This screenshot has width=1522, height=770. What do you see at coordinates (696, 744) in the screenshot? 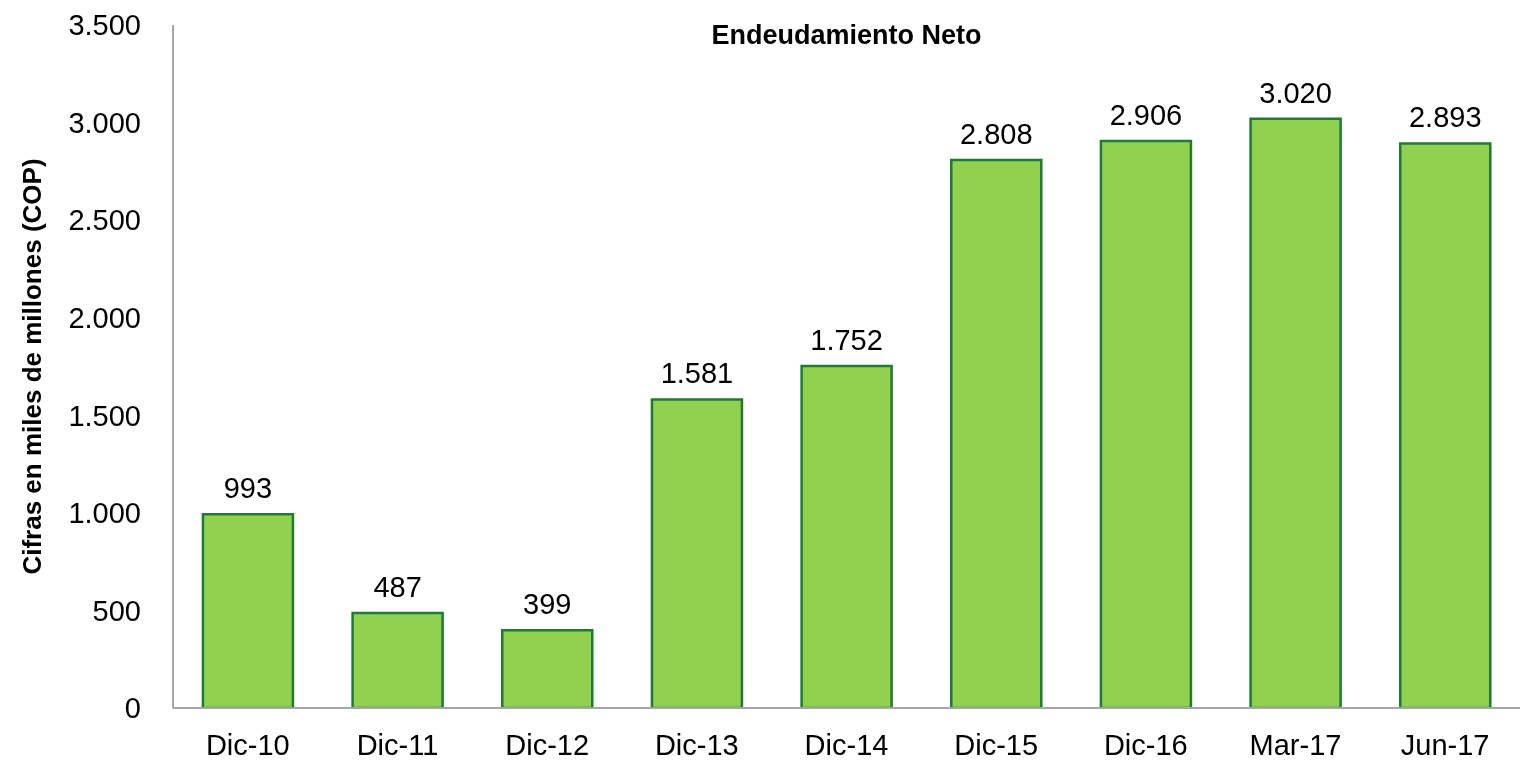
I see `x-tick-label: Dic-13` at bounding box center [696, 744].